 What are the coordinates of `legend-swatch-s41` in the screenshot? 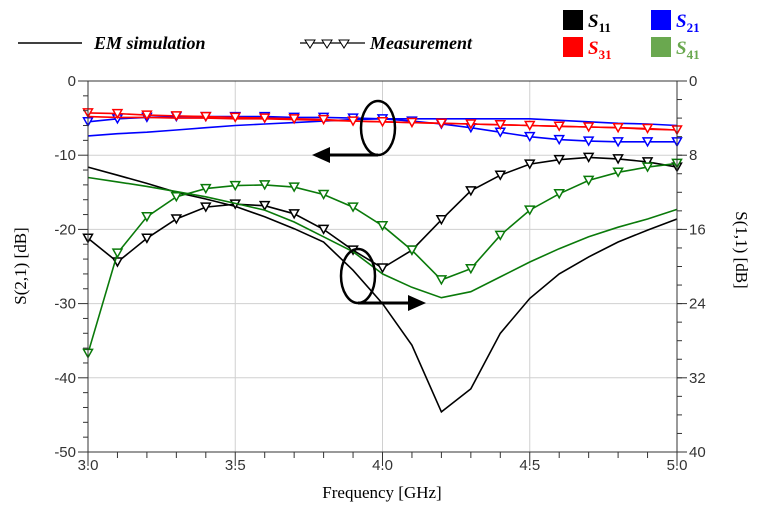 It's located at (661, 47).